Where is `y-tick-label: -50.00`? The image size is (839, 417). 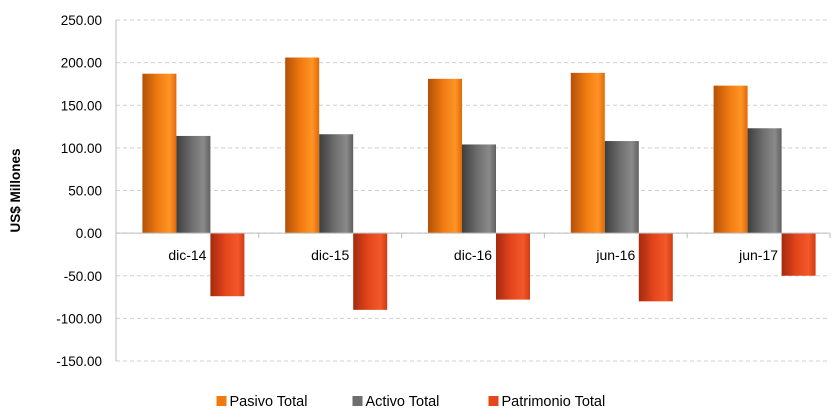 y-tick-label: -50.00 is located at coordinates (83, 276).